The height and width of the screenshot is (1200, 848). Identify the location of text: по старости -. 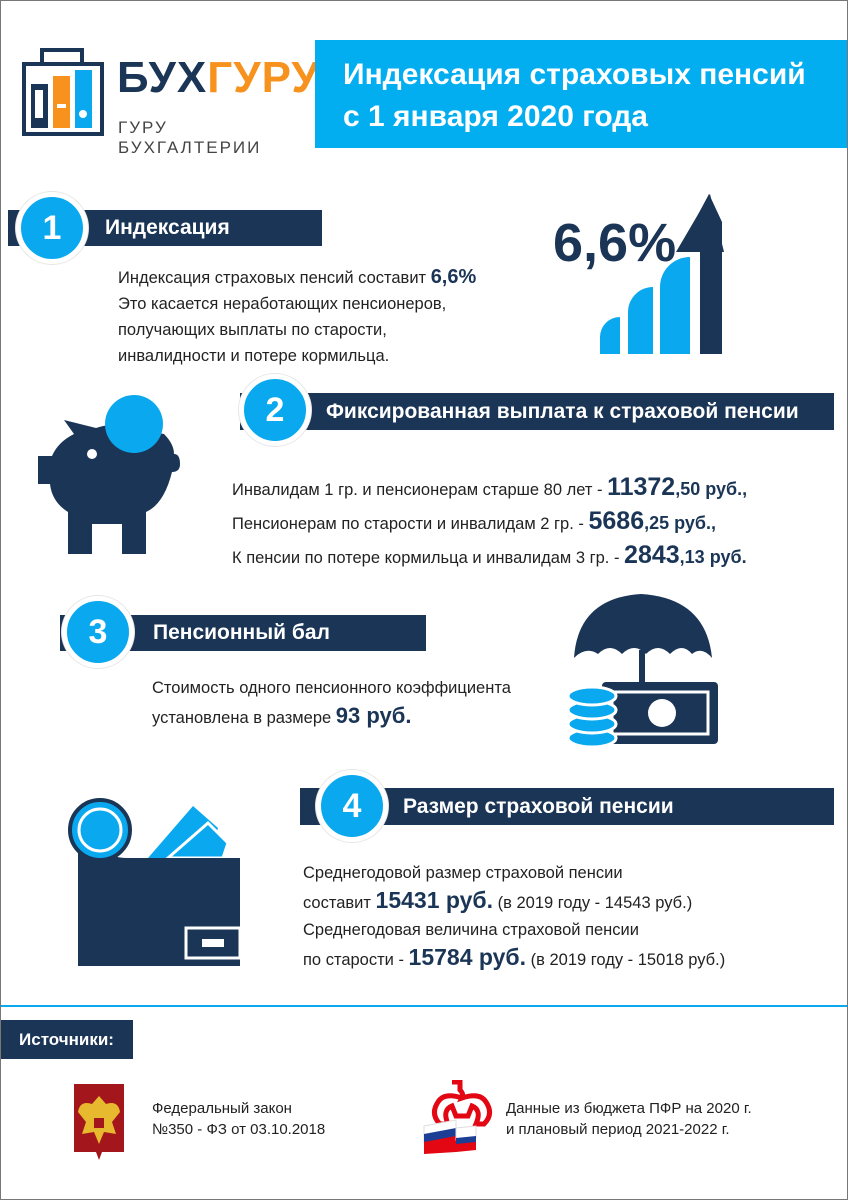
(356, 960).